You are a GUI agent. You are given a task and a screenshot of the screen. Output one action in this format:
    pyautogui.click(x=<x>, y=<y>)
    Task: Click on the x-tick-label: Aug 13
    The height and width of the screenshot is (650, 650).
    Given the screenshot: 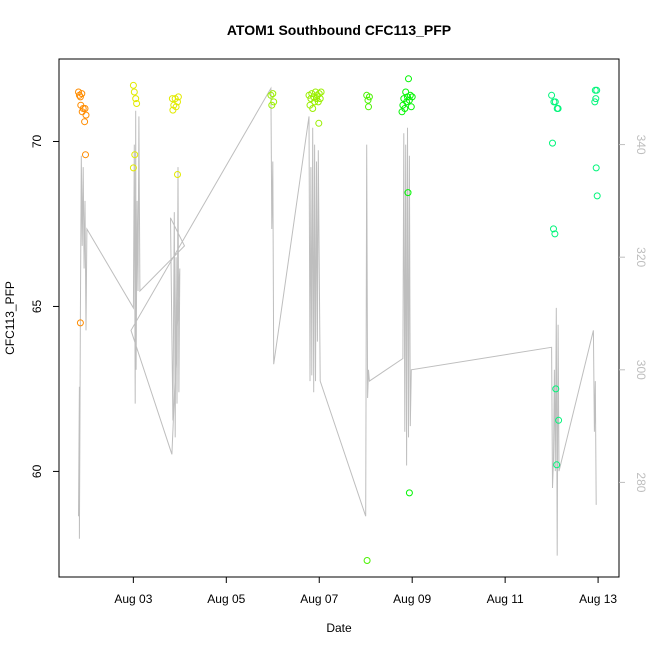 What is the action you would take?
    pyautogui.click(x=598, y=599)
    